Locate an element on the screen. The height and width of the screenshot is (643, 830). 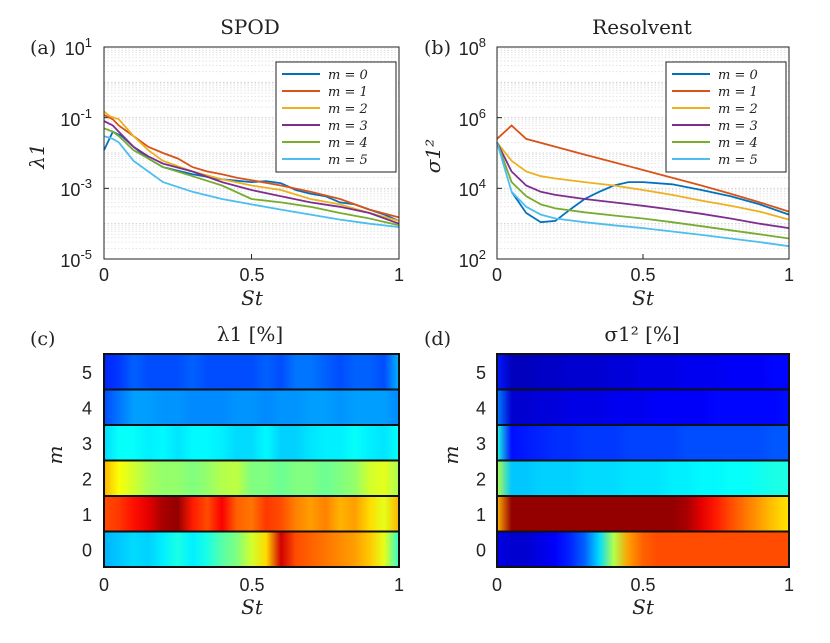
panel-b-ylabel: σ1² is located at coordinates (433, 156).